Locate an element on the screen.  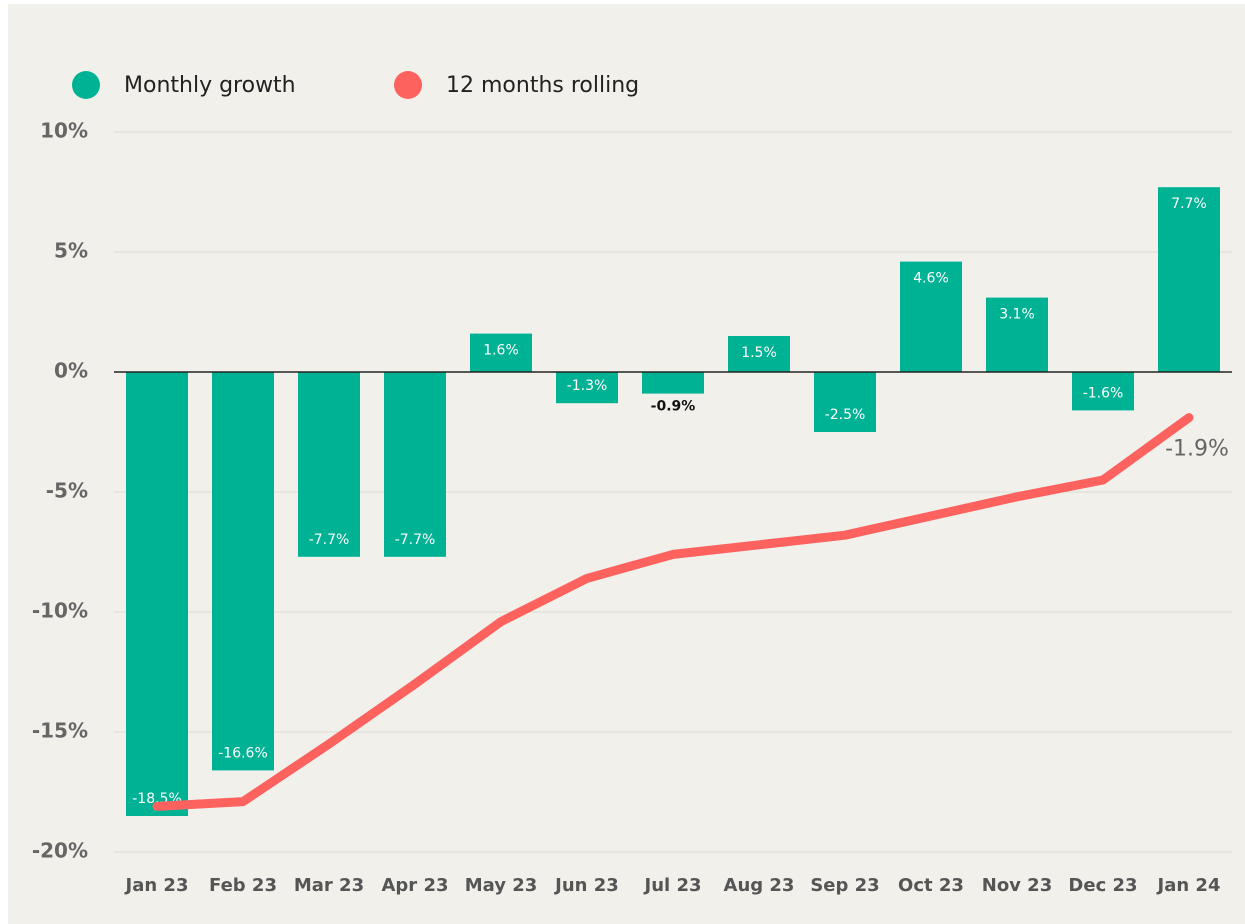
x-tick-label: Apr 23 is located at coordinates (414, 885).